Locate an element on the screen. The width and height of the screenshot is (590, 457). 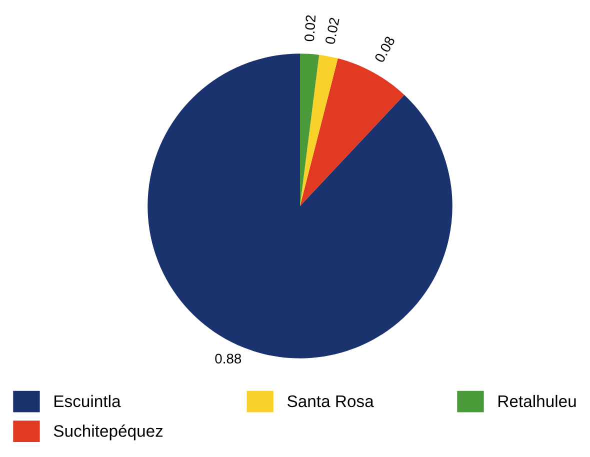
data-label: 0.88 is located at coordinates (228, 359).